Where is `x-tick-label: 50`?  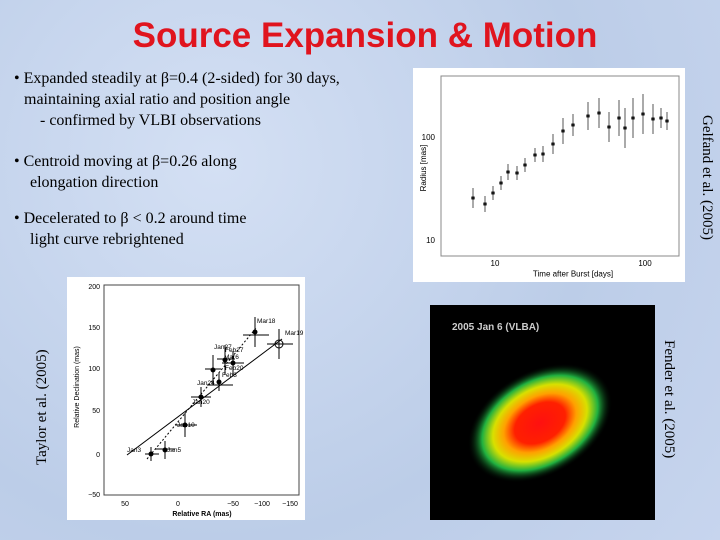 x-tick-label: 50 is located at coordinates (125, 504).